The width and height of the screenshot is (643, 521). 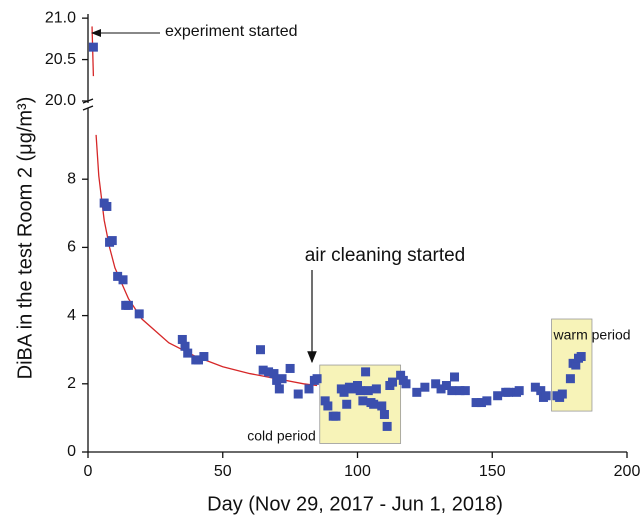 I want to click on annotation: experiment started, so click(x=231, y=31).